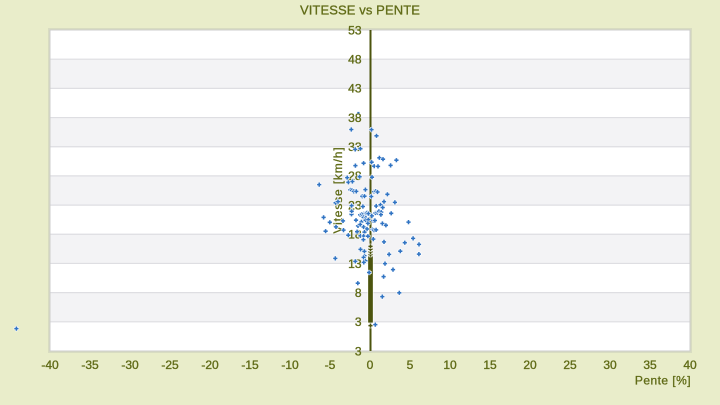 The height and width of the screenshot is (405, 720). Describe the element at coordinates (370, 365) in the screenshot. I see `svg-text: 0` at that location.